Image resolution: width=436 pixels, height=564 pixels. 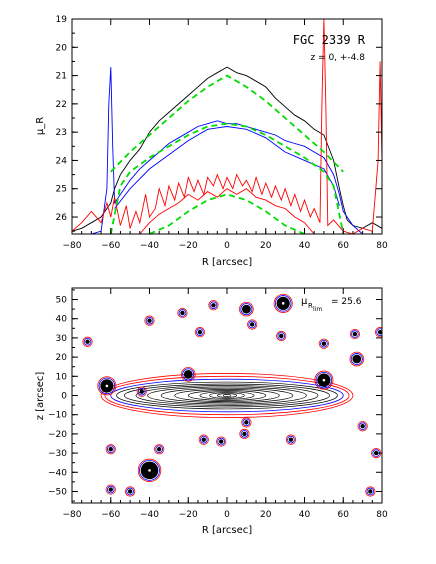 What do you see at coordinates (62, 301) in the screenshot?
I see `contour-ytick-label: 50` at bounding box center [62, 301].